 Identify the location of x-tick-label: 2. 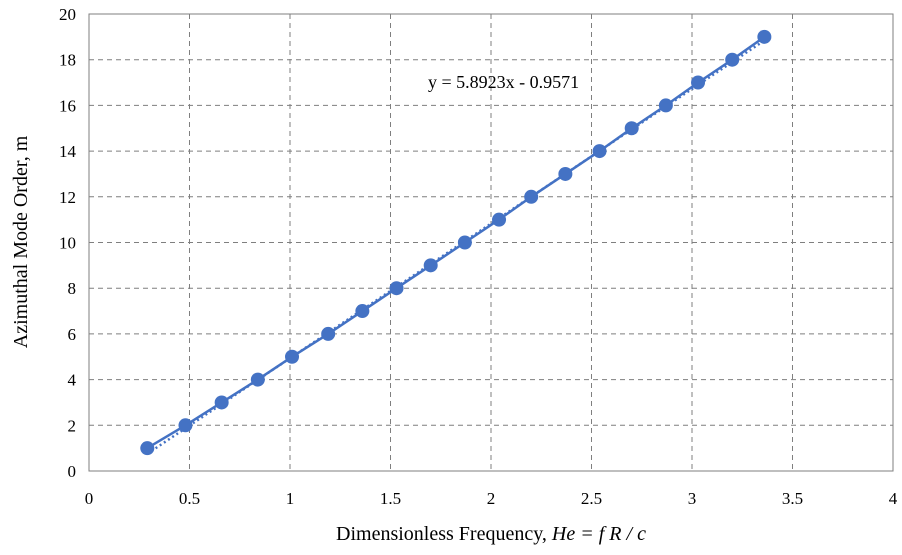
(491, 498).